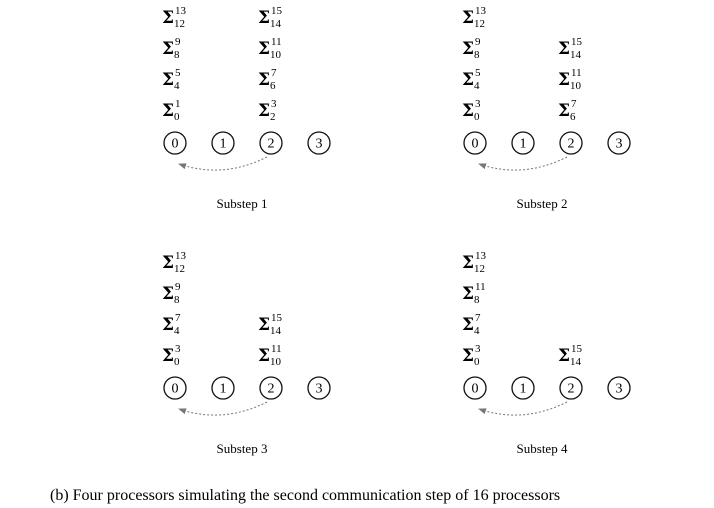 This screenshot has height=508, width=714. Describe the element at coordinates (175, 389) in the screenshot. I see `processor-label: 0` at that location.